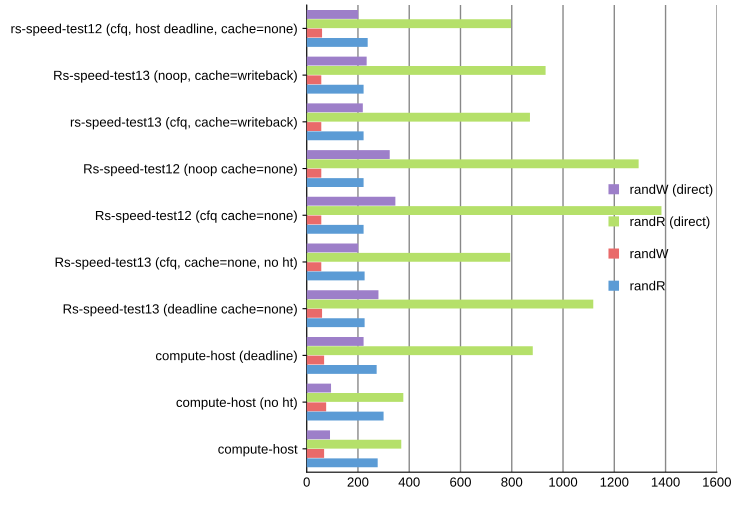 Image resolution: width=739 pixels, height=505 pixels. What do you see at coordinates (258, 450) in the screenshot?
I see `y-tick-label: compute-host` at bounding box center [258, 450].